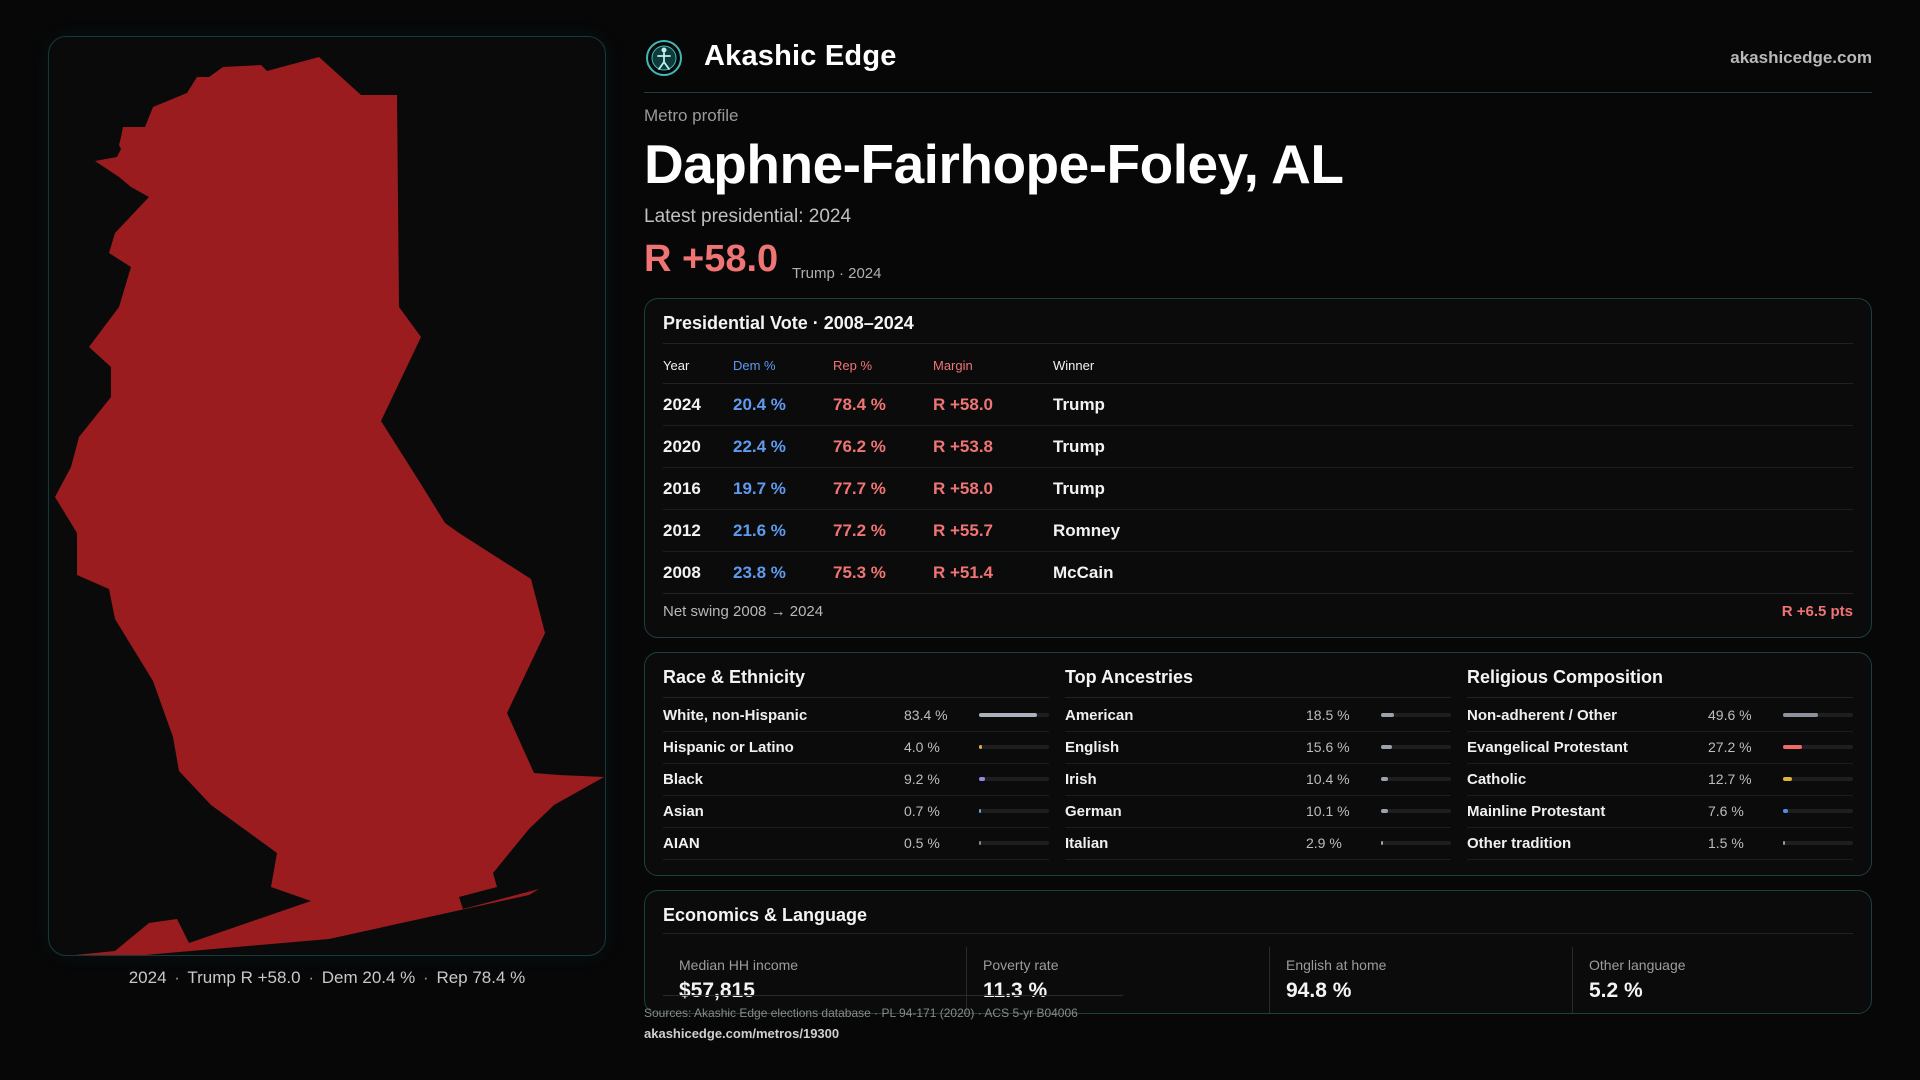 The image size is (1920, 1080). I want to click on stat-label: Median HH income, so click(739, 965).